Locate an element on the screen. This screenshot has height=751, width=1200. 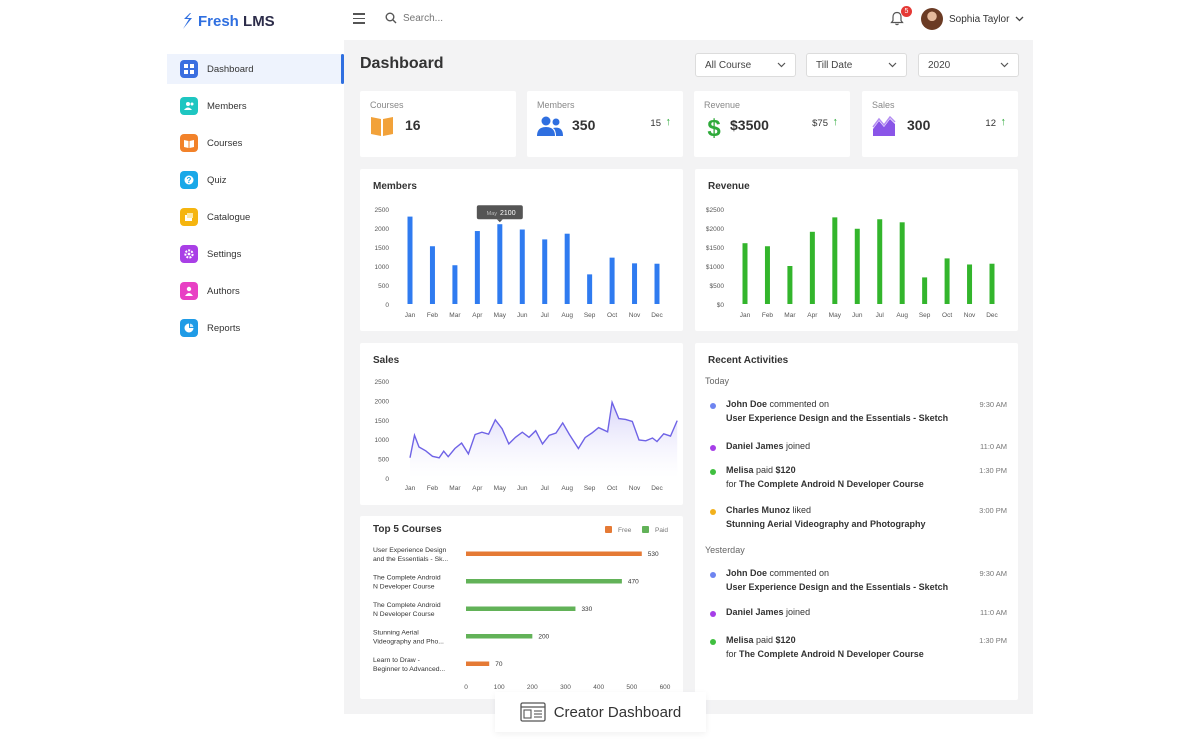
dashboard-layout-icon is located at coordinates (533, 712).